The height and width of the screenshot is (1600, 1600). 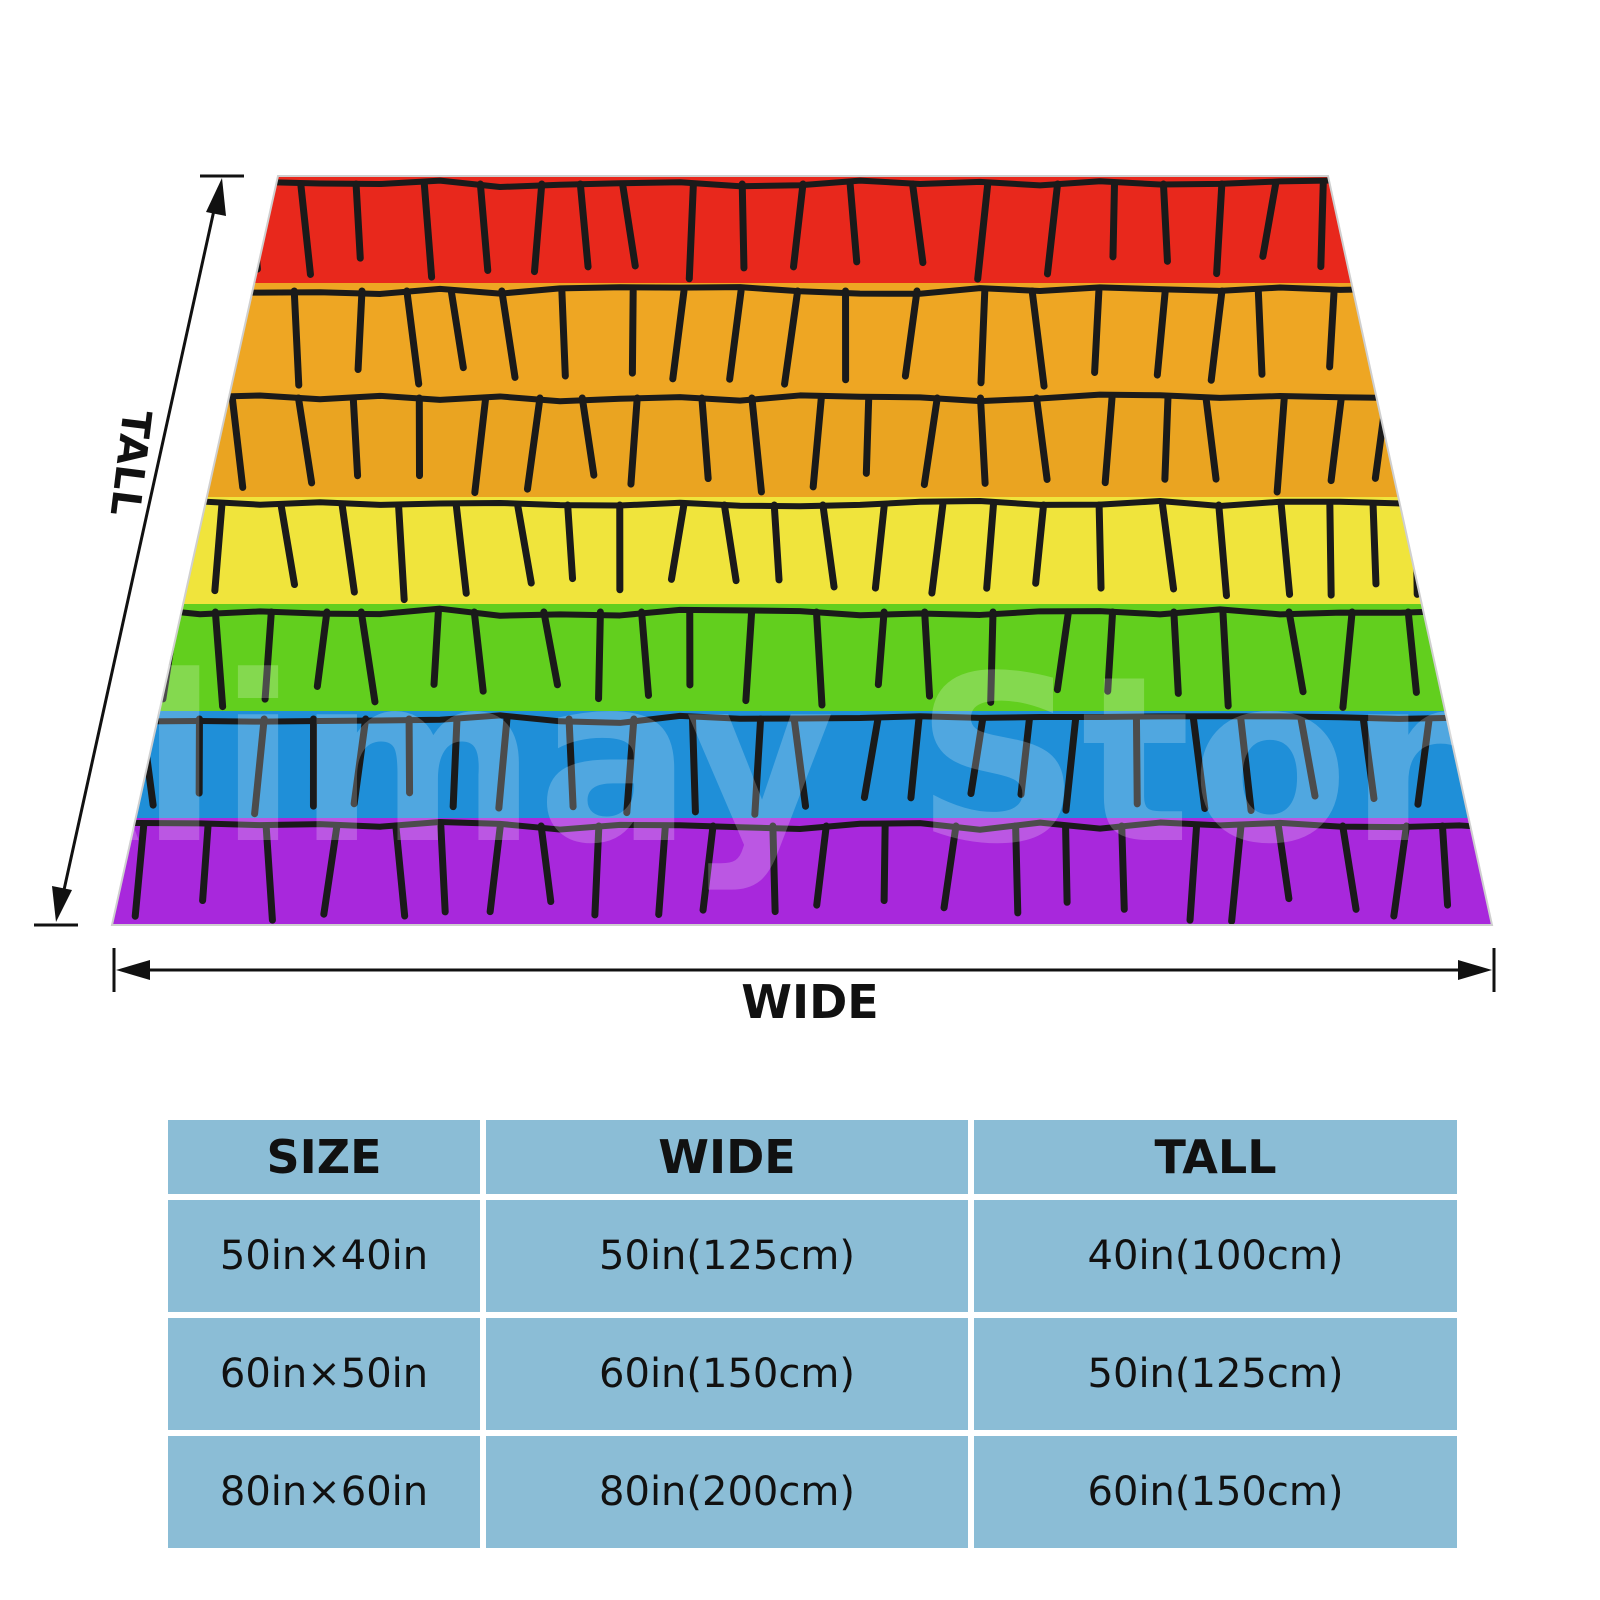 I want to click on stripe-edge-line, so click(x=802, y=398).